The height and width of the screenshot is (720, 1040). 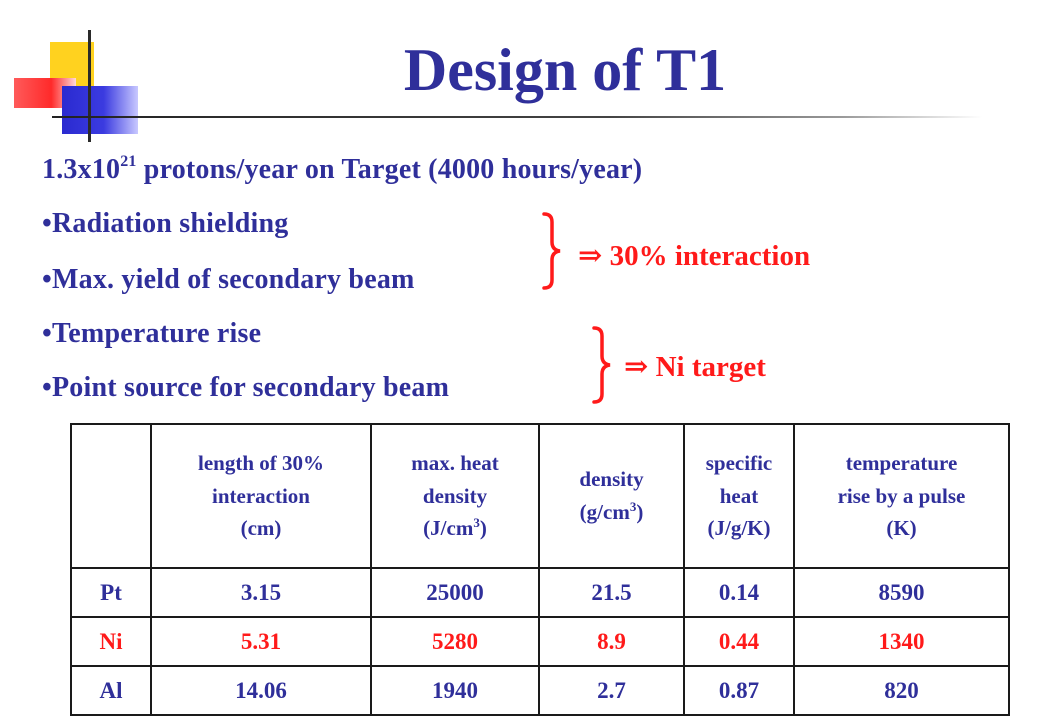 I want to click on note-text: 30% interaction, so click(x=710, y=256).